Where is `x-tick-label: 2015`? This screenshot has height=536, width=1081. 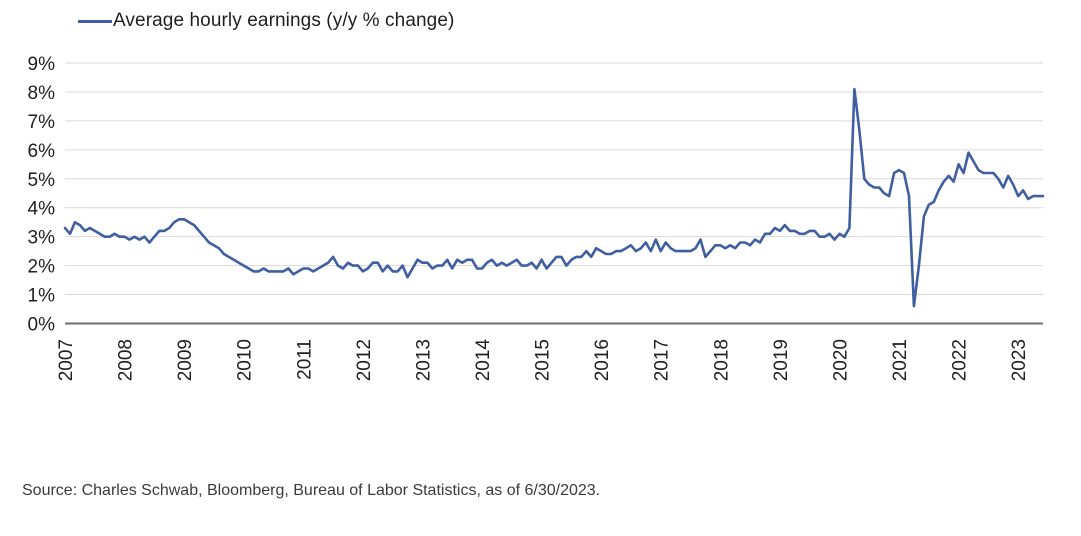
x-tick-label: 2015 is located at coordinates (543, 360).